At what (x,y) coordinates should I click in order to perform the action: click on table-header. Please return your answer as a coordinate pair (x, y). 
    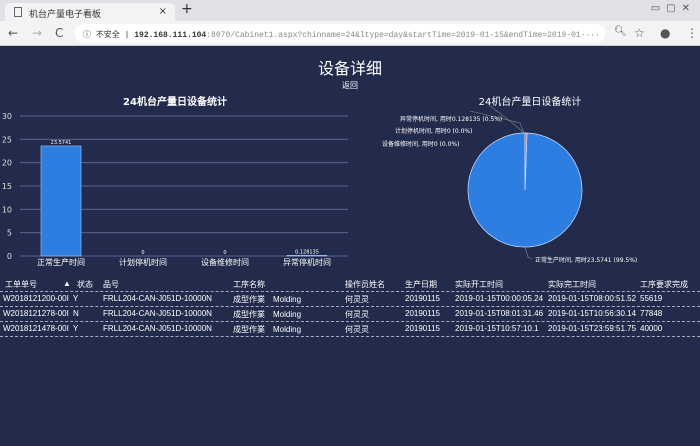
    Looking at the image, I should click on (350, 284).